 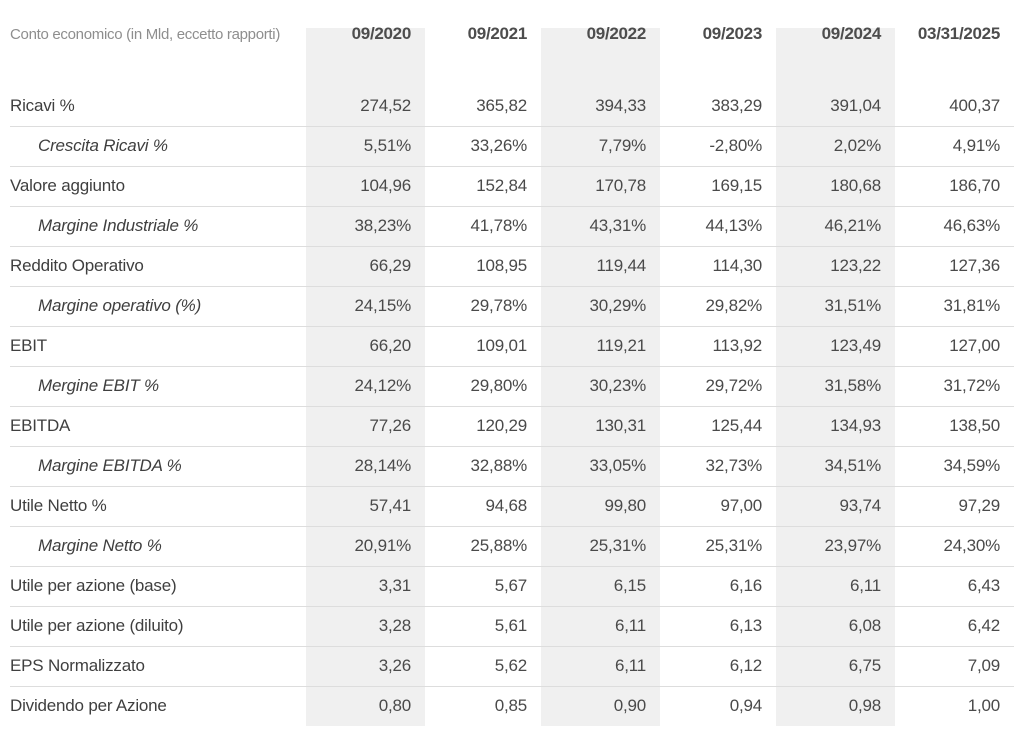 I want to click on row-label: EBIT, so click(x=158, y=345).